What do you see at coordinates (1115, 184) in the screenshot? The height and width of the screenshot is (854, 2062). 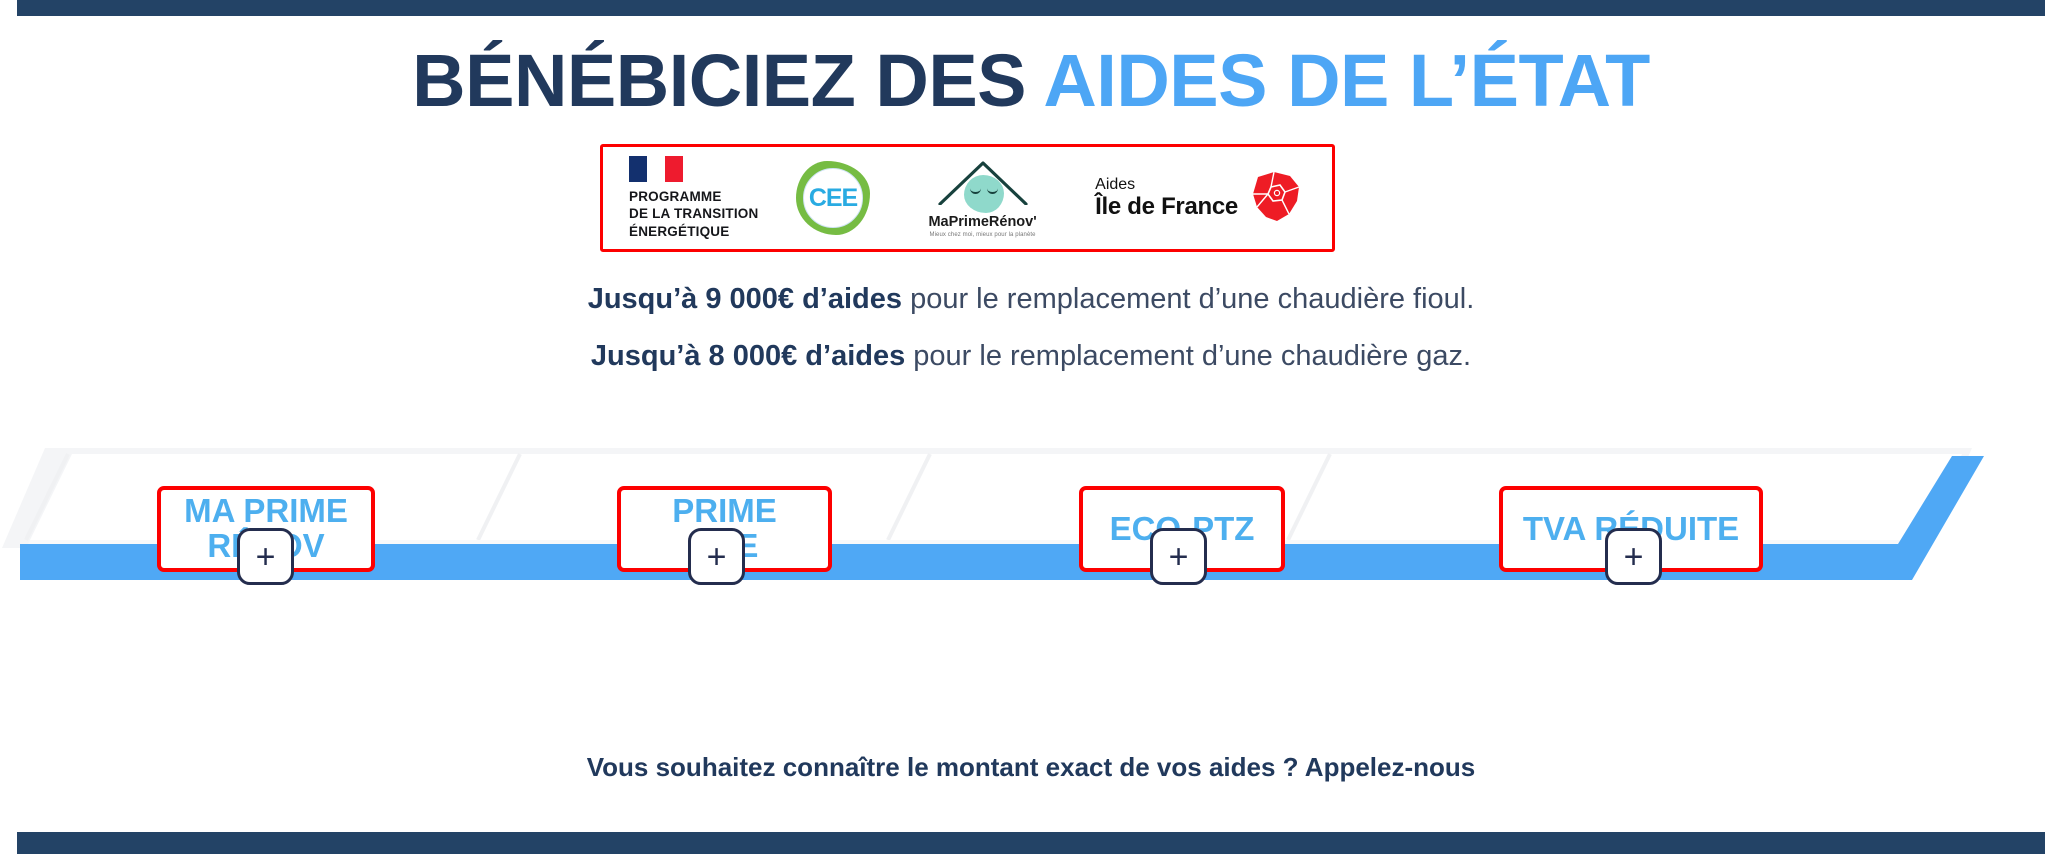 I see `logo-idf-line1: Aides` at bounding box center [1115, 184].